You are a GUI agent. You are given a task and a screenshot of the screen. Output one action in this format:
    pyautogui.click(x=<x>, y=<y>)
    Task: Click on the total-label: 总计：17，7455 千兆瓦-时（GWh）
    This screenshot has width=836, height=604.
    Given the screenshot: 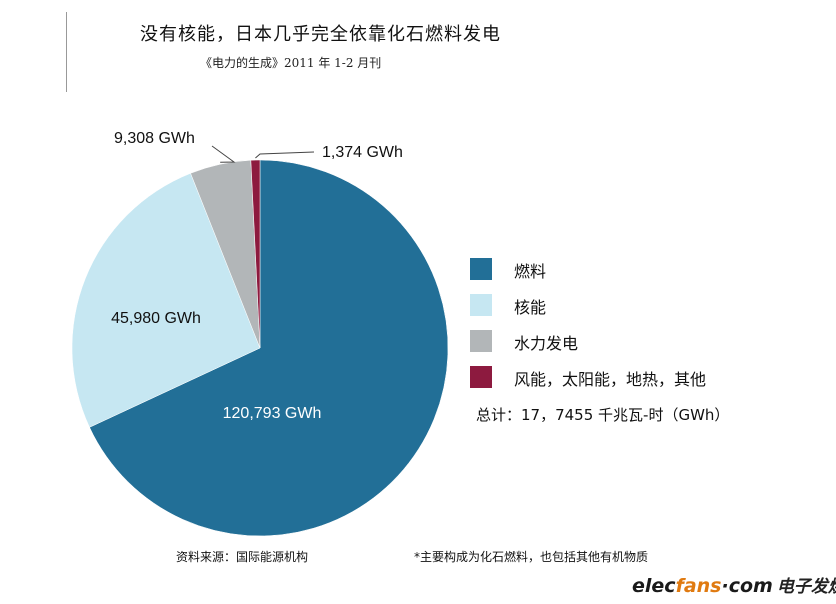 What is the action you would take?
    pyautogui.click(x=603, y=415)
    